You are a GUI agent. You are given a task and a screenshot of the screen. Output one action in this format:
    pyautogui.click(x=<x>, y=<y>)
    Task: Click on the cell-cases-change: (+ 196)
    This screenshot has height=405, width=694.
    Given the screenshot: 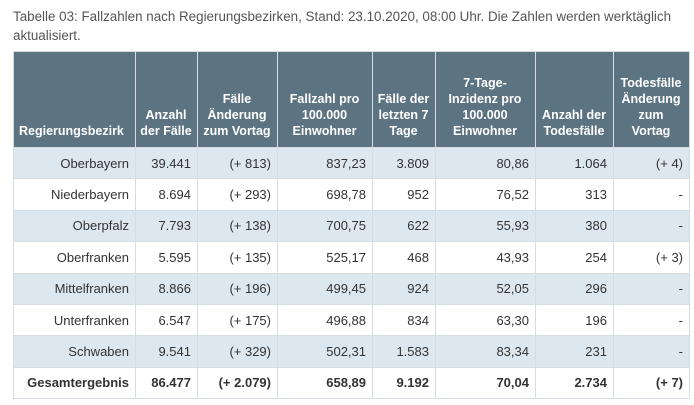 What is the action you would take?
    pyautogui.click(x=237, y=288)
    